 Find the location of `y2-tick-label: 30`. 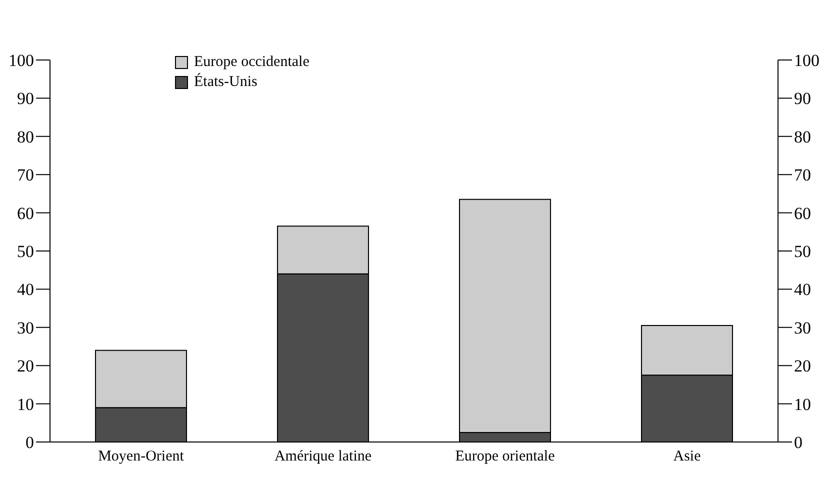

y2-tick-label: 30 is located at coordinates (802, 328).